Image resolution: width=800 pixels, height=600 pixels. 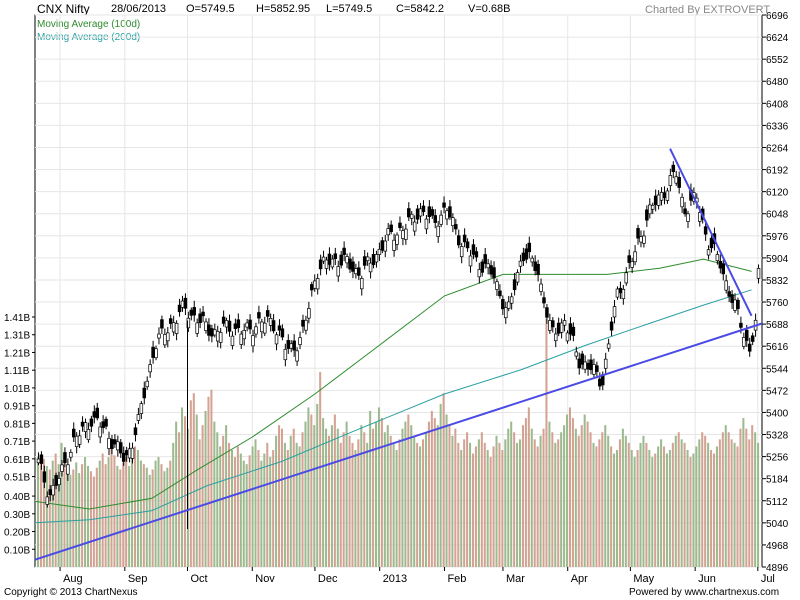 What do you see at coordinates (777, 347) in the screenshot?
I see `price-tick-label: 5616` at bounding box center [777, 347].